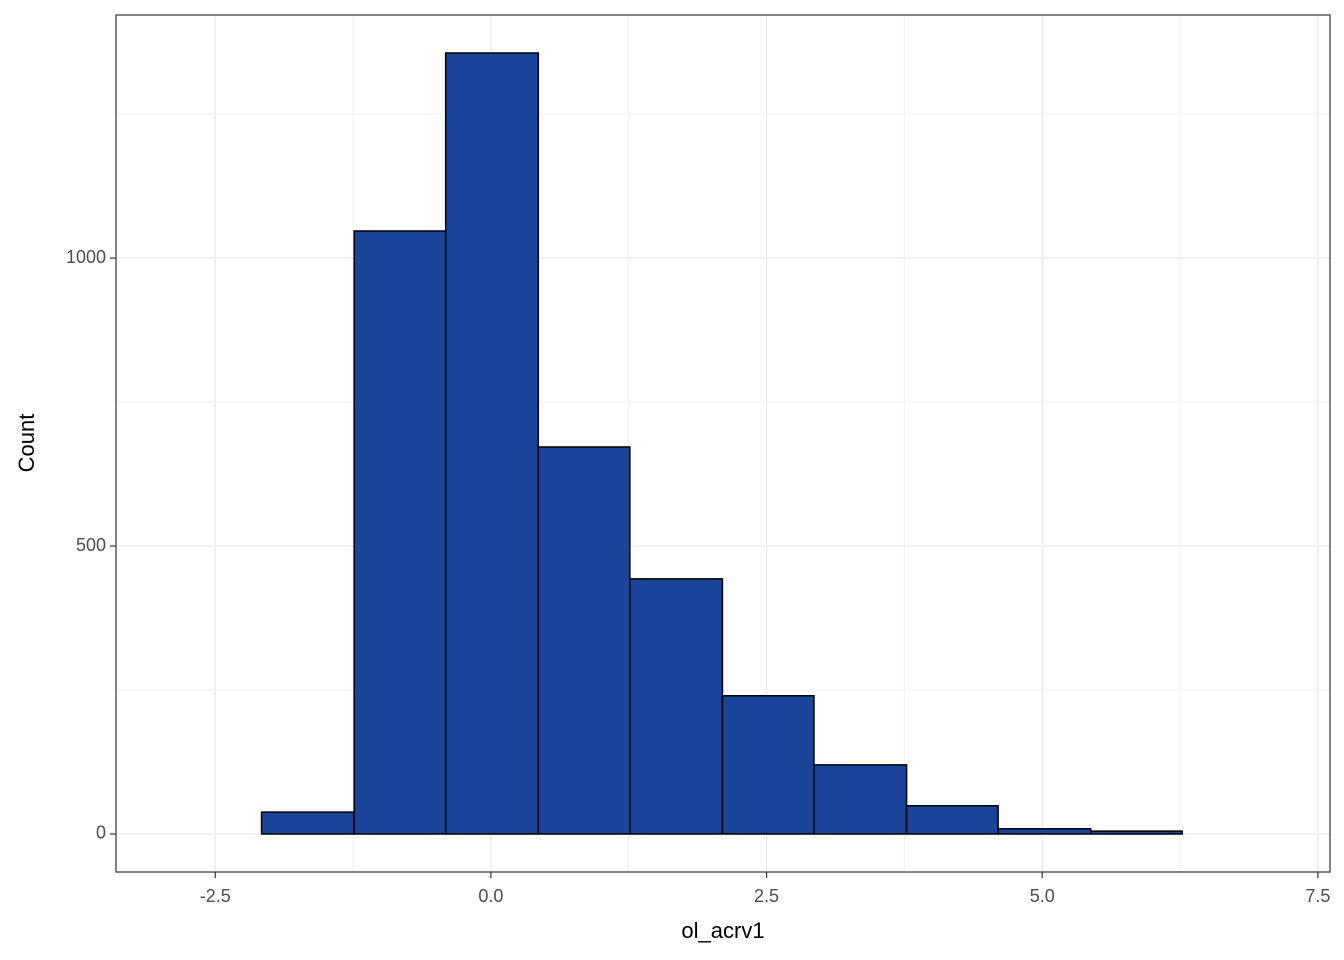 This screenshot has width=1344, height=960. Describe the element at coordinates (215, 896) in the screenshot. I see `x-tick-label: -2.5` at that location.